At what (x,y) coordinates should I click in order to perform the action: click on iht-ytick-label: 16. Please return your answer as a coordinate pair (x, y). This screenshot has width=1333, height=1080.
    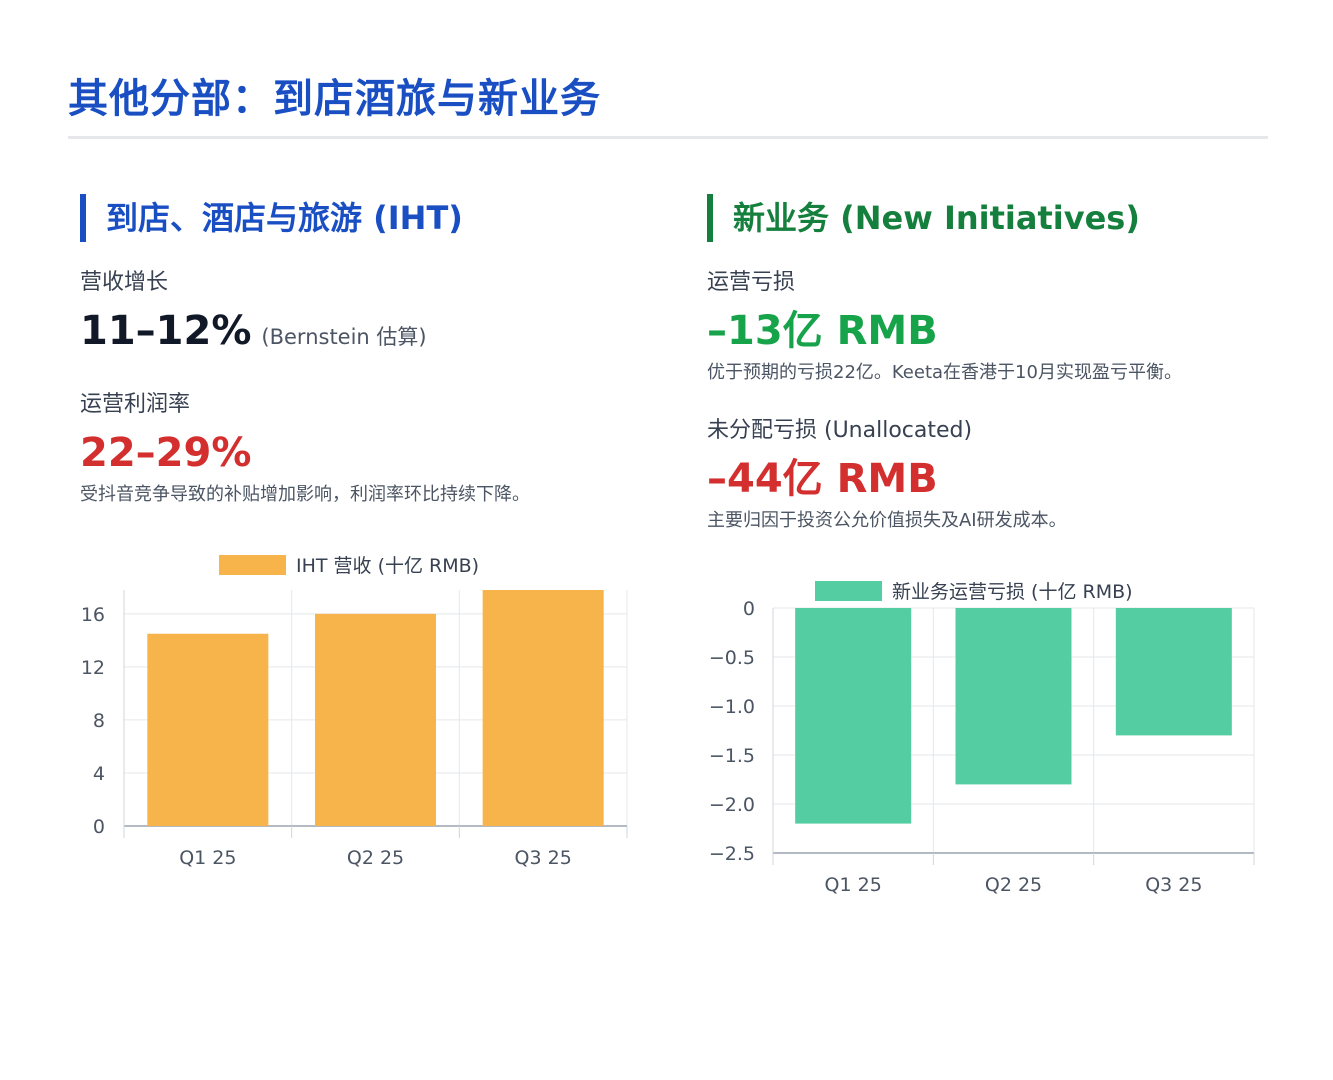
    Looking at the image, I should click on (93, 615).